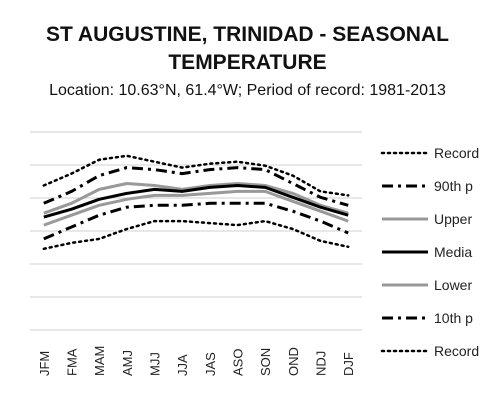  Describe the element at coordinates (196, 361) in the screenshot. I see `x-tick-labels: JFM FMA MAM AMJ MJJ JJA JAS ASO SON OND NDJ DJF` at that location.